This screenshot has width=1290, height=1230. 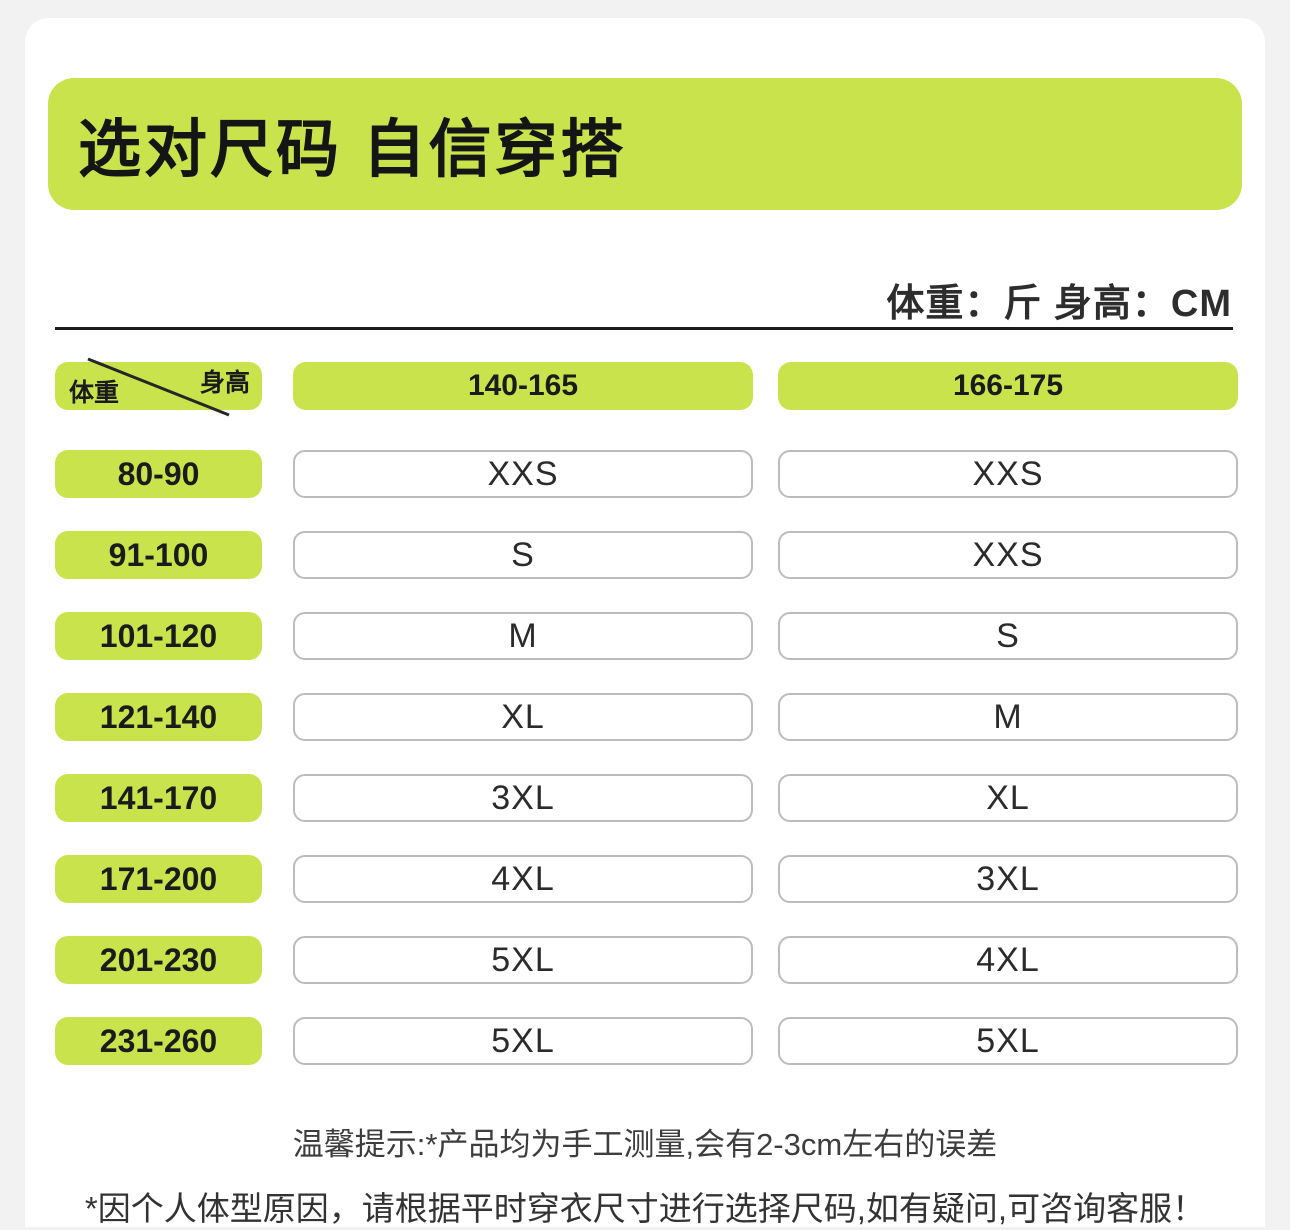 What do you see at coordinates (1059, 304) in the screenshot?
I see `units-note: 体重：斤 身高：CM` at bounding box center [1059, 304].